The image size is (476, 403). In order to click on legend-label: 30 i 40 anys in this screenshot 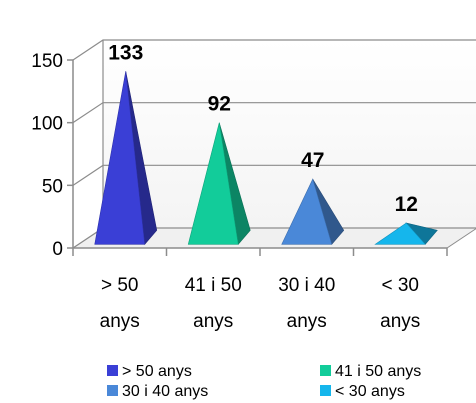, I will do `click(165, 391)`.